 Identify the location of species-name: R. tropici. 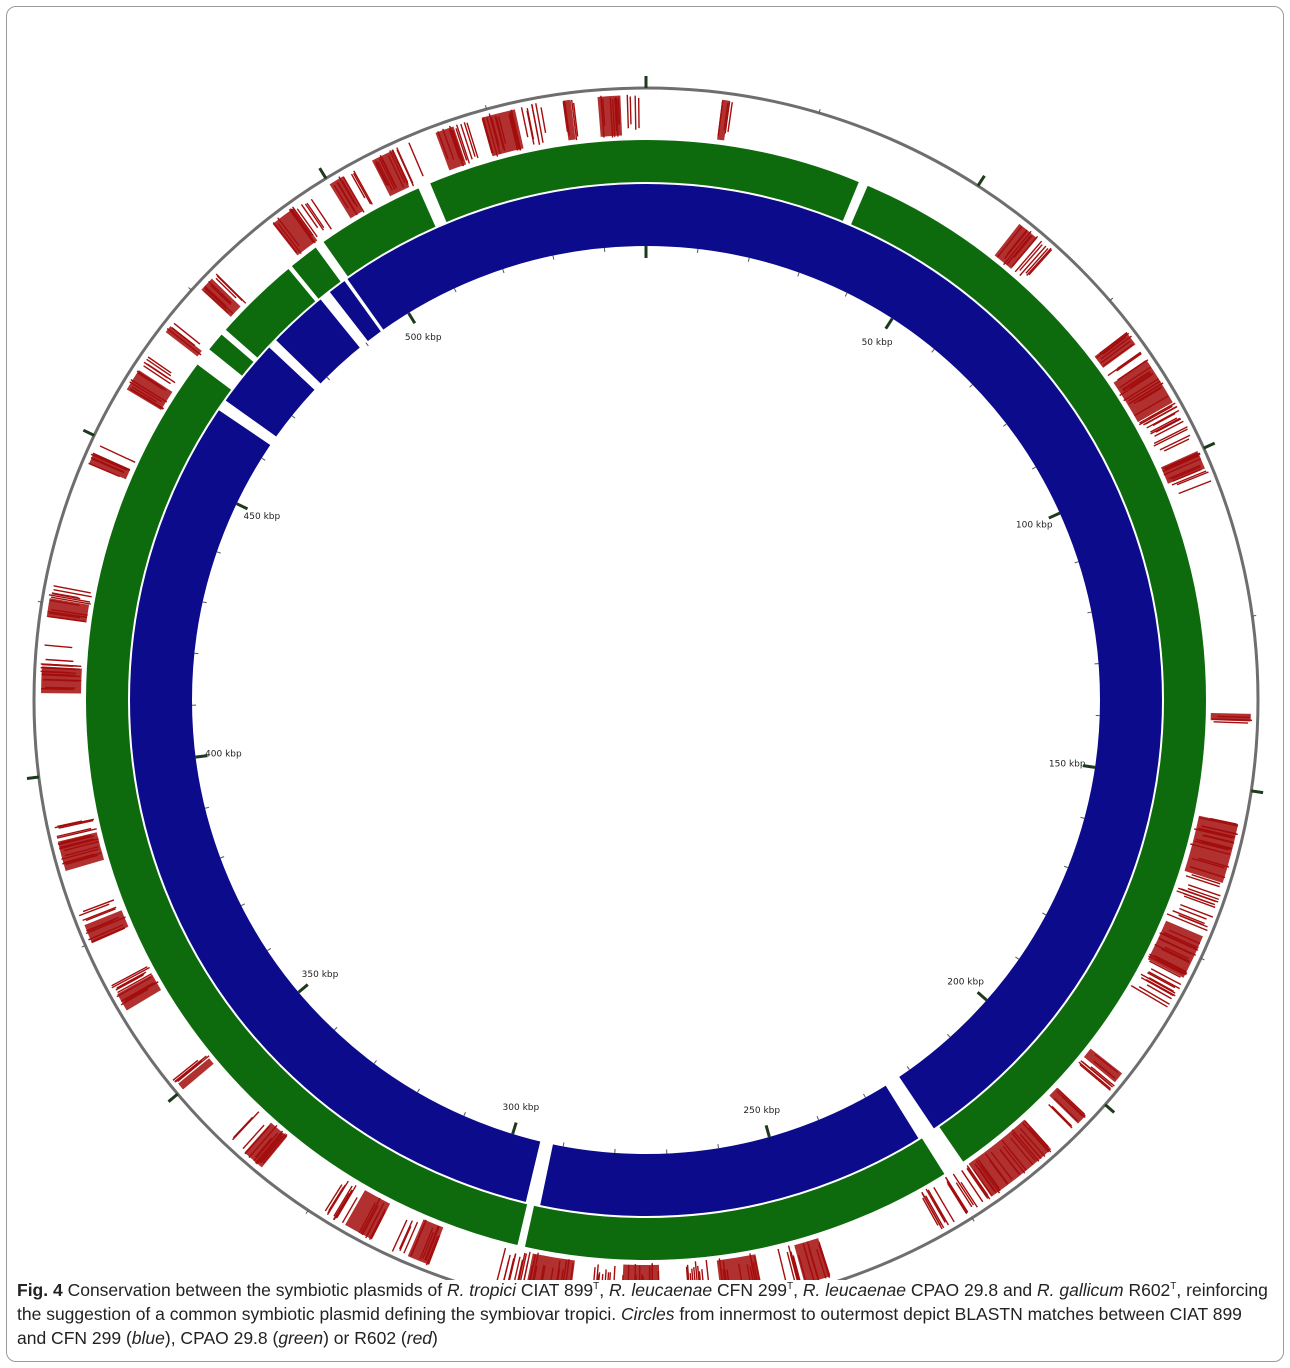
(481, 1290).